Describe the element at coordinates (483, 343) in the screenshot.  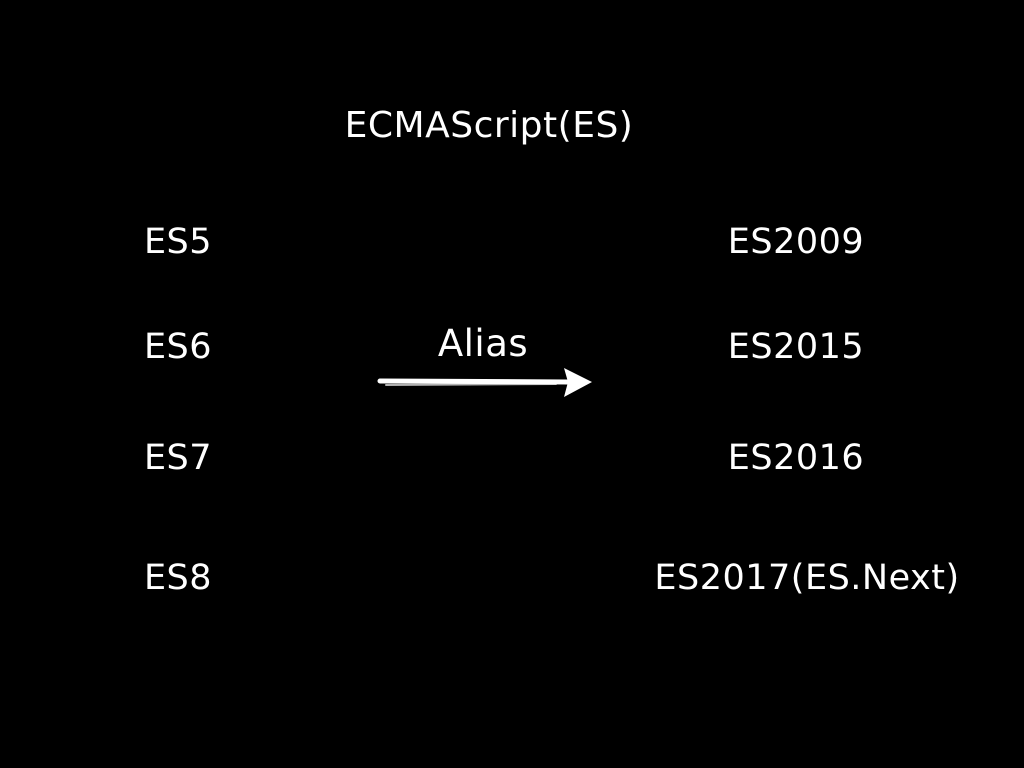
I see `alias-connector-label: Alias` at that location.